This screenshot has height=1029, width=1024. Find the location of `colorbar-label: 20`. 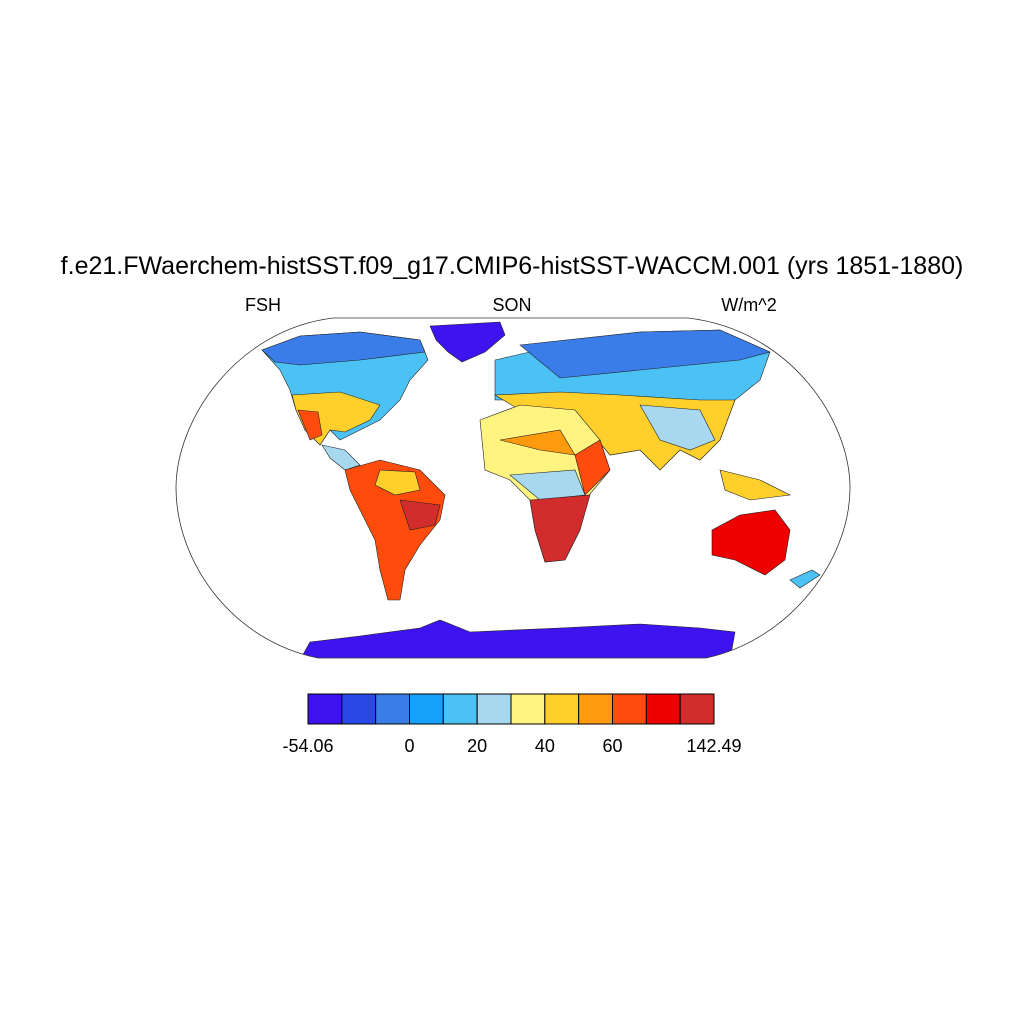

colorbar-label: 20 is located at coordinates (477, 746).